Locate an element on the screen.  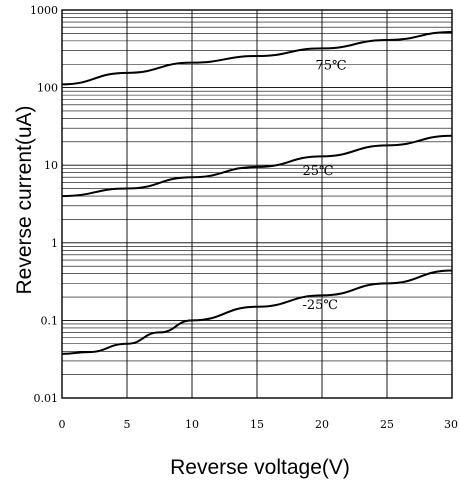
y-tick-label: 0.01 is located at coordinates (46, 398).